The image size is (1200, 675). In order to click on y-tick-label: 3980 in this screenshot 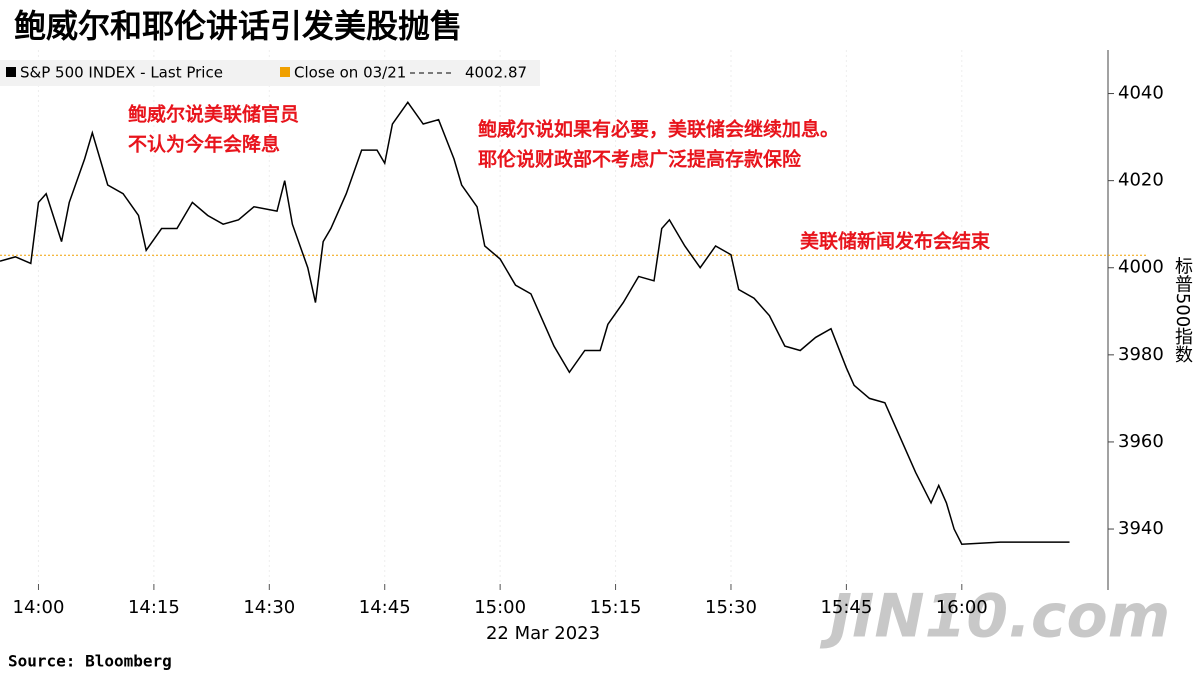, I will do `click(1141, 354)`.